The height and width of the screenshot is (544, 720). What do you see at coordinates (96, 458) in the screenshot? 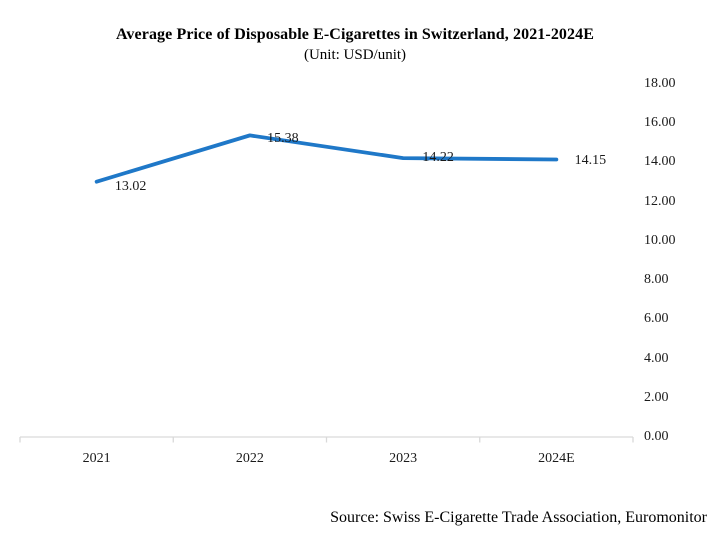
I see `x-axis-label-2021: 2021` at bounding box center [96, 458].